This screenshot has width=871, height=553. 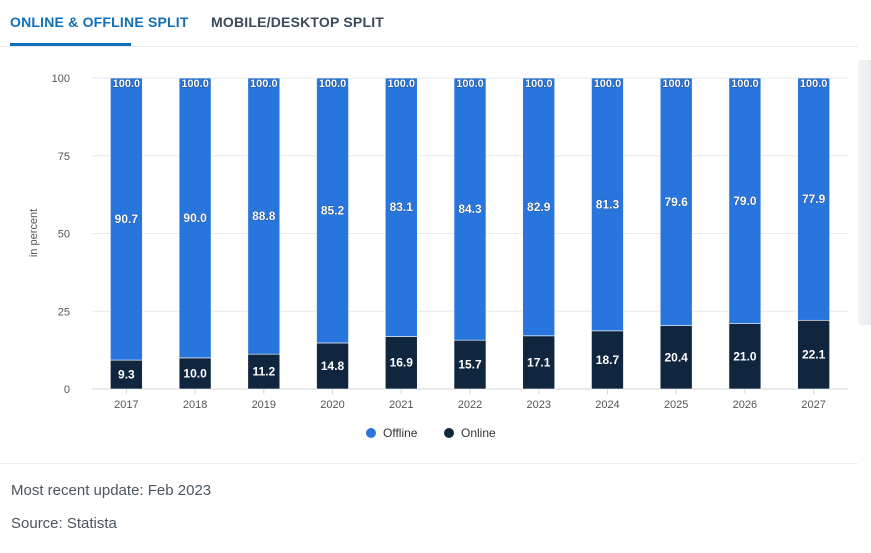 What do you see at coordinates (264, 405) in the screenshot?
I see `x-tick-label: 2019` at bounding box center [264, 405].